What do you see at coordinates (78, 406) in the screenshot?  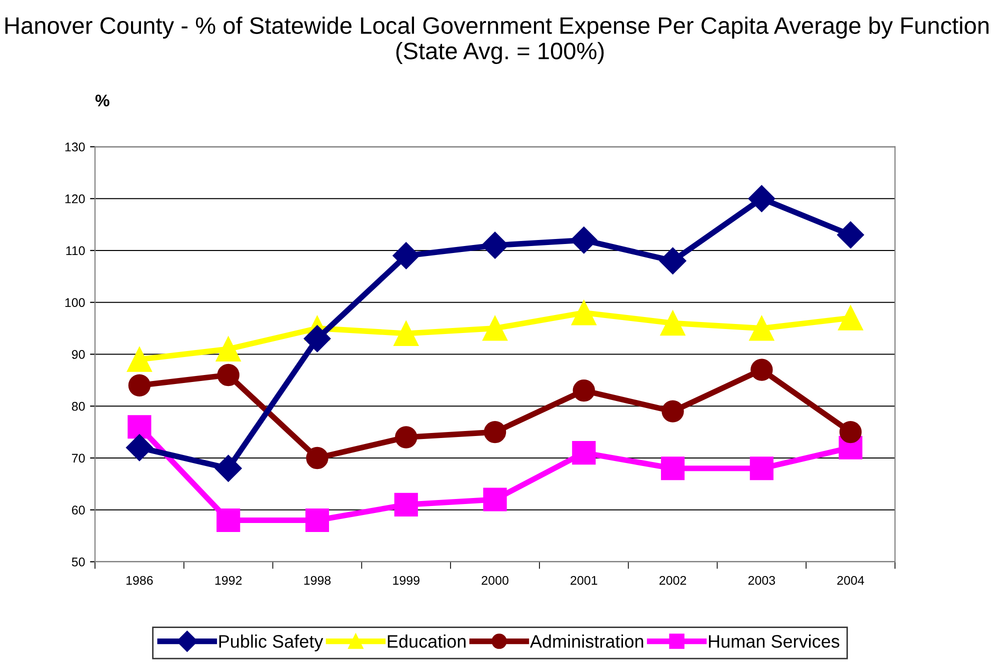 I see `y-tick-label: 80` at bounding box center [78, 406].